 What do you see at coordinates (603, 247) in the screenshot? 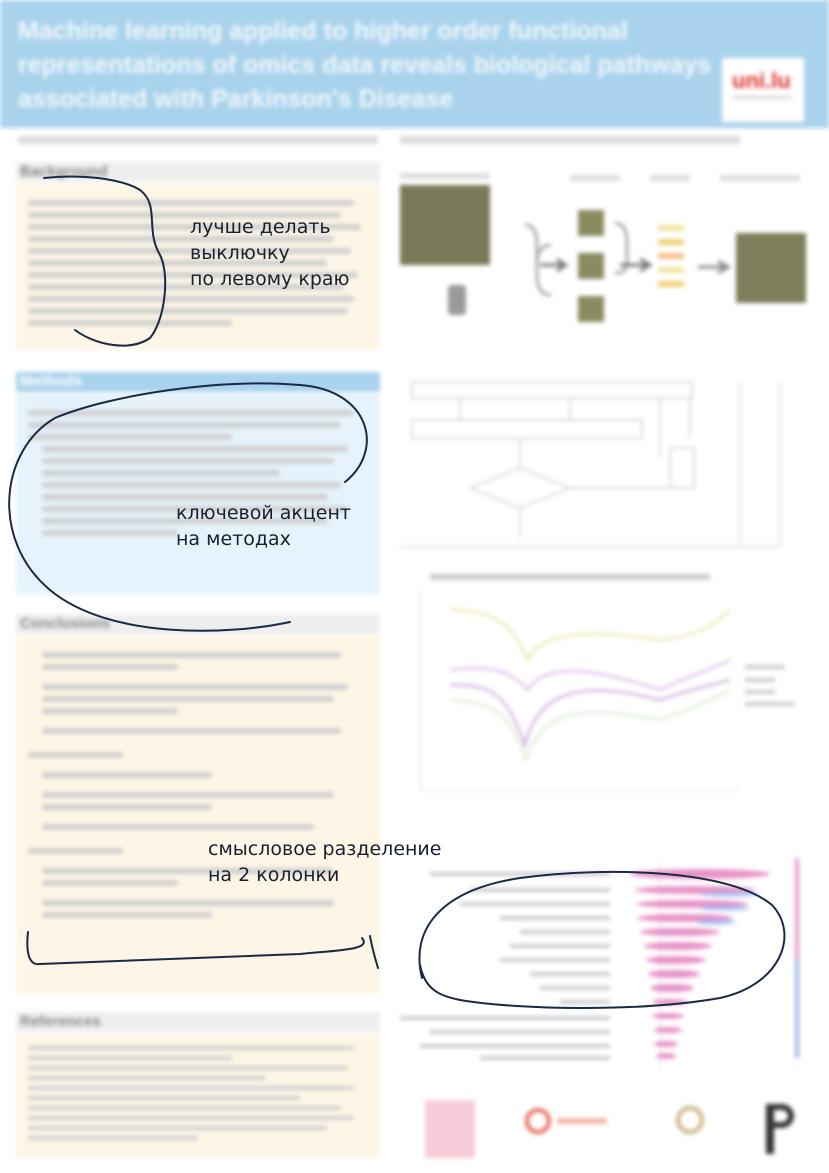
I see `figure-a-pipeline` at bounding box center [603, 247].